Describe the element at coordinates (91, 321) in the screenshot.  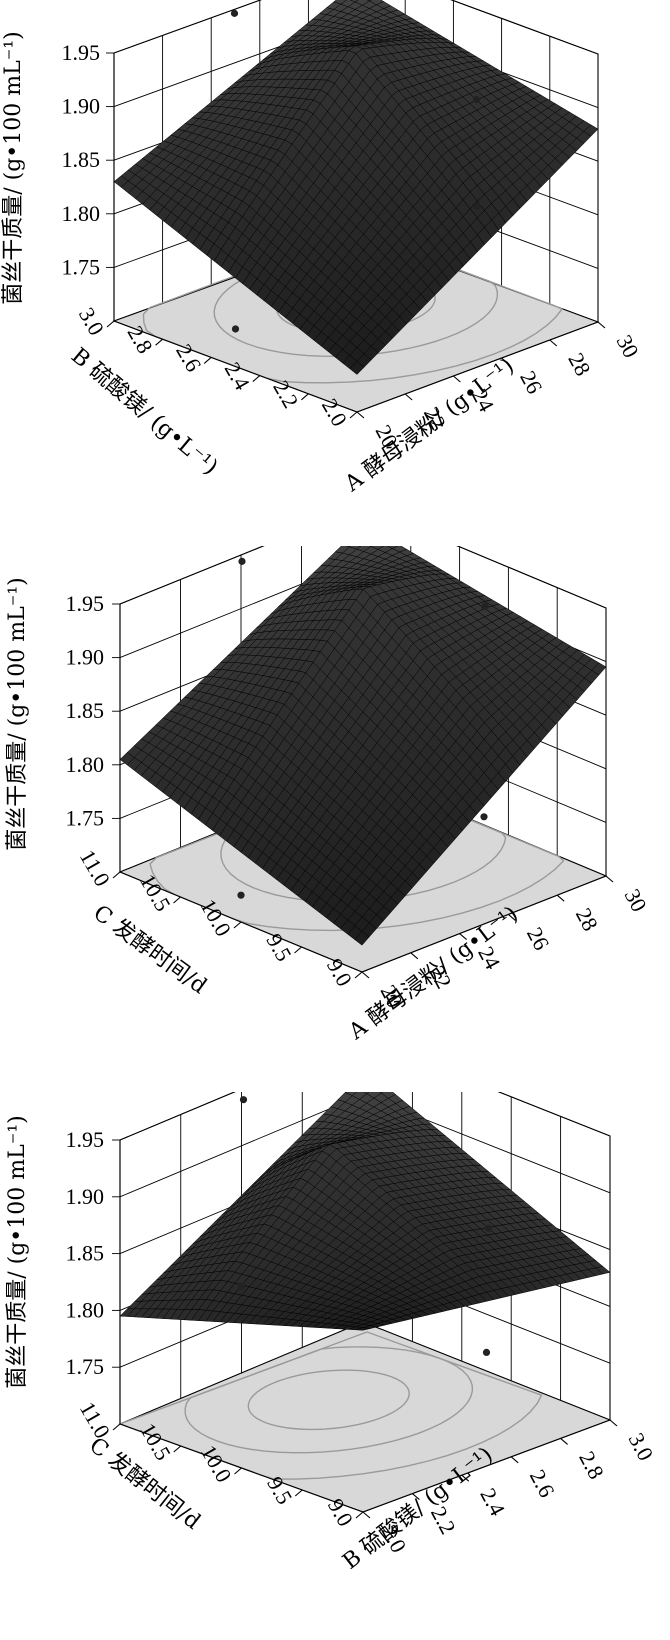
I see `y-tick-label: 3.0` at that location.